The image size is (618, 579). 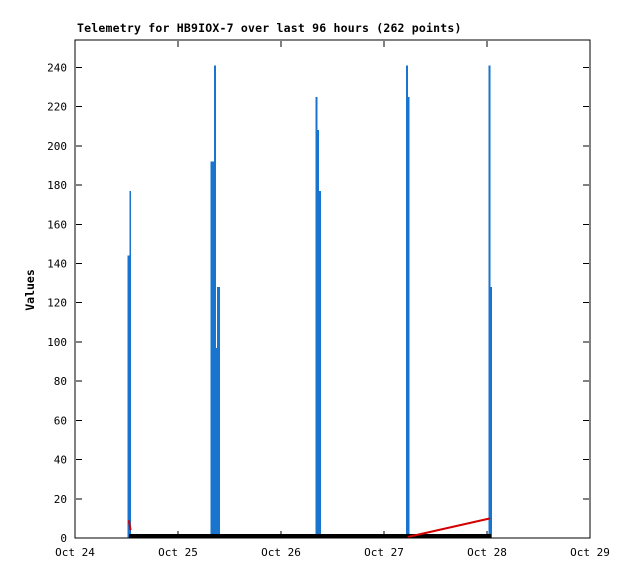 I want to click on x-tick-label: Oct 24, so click(x=75, y=552).